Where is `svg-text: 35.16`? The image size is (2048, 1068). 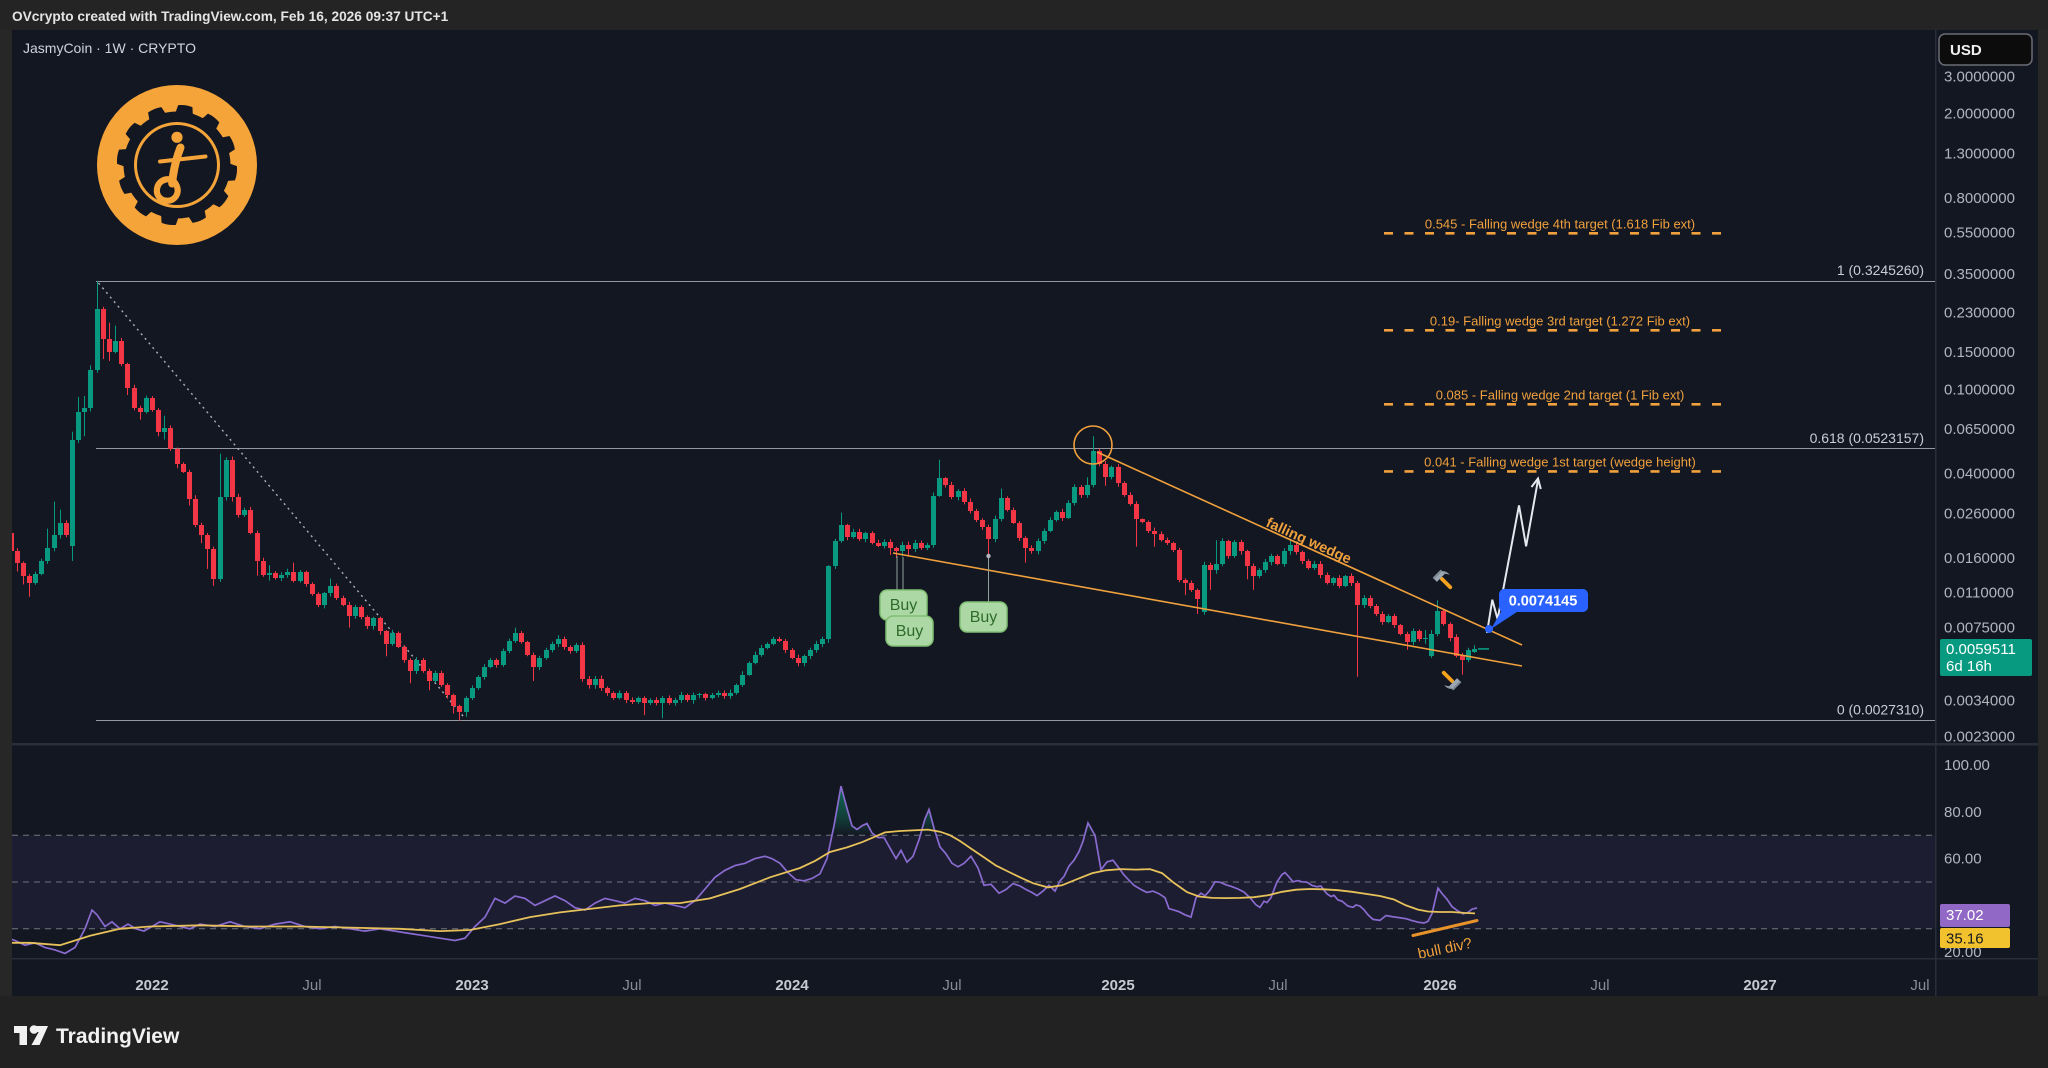 svg-text: 35.16 is located at coordinates (1965, 939).